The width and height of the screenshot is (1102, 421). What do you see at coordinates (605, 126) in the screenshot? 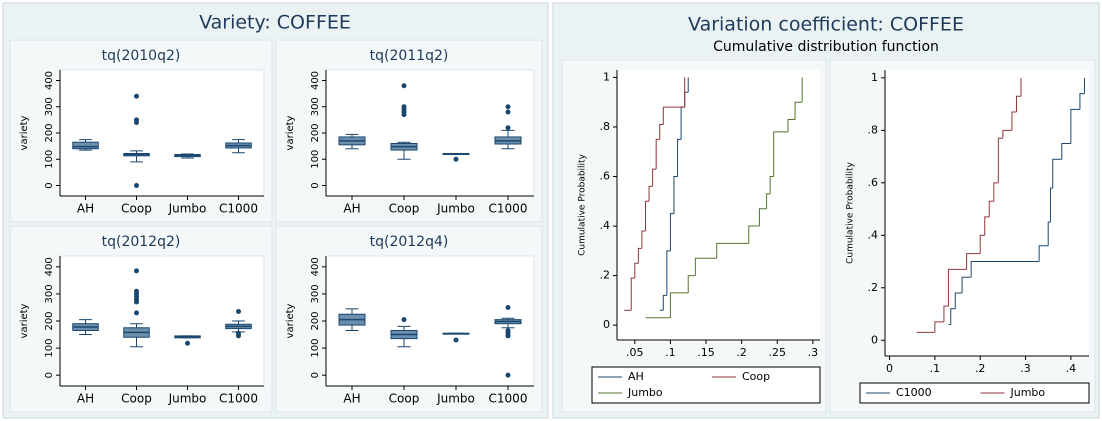
I see `y-tick-label: .8` at bounding box center [605, 126].